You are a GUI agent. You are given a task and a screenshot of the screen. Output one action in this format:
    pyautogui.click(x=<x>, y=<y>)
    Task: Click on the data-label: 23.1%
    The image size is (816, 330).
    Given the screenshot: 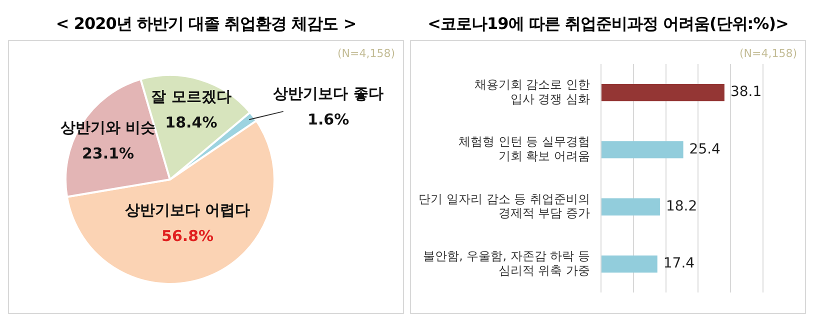 What is the action you would take?
    pyautogui.click(x=108, y=153)
    